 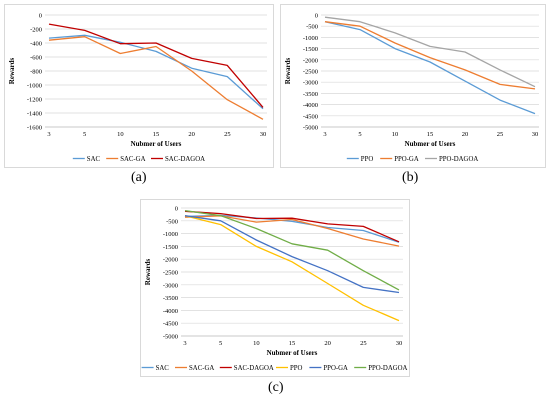 What do you see at coordinates (139, 177) in the screenshot?
I see `caption-a: (a)` at bounding box center [139, 177].